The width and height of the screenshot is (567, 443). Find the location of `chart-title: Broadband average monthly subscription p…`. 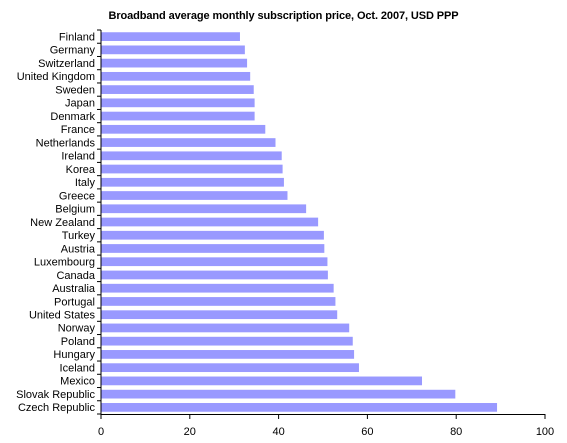

chart-title: Broadband average monthly subscription p… is located at coordinates (283, 16).